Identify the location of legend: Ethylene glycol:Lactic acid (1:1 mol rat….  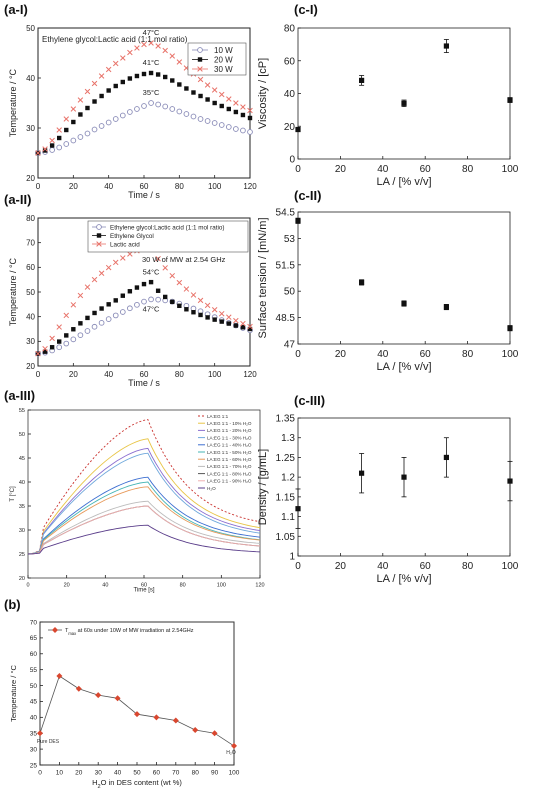
(168, 236).